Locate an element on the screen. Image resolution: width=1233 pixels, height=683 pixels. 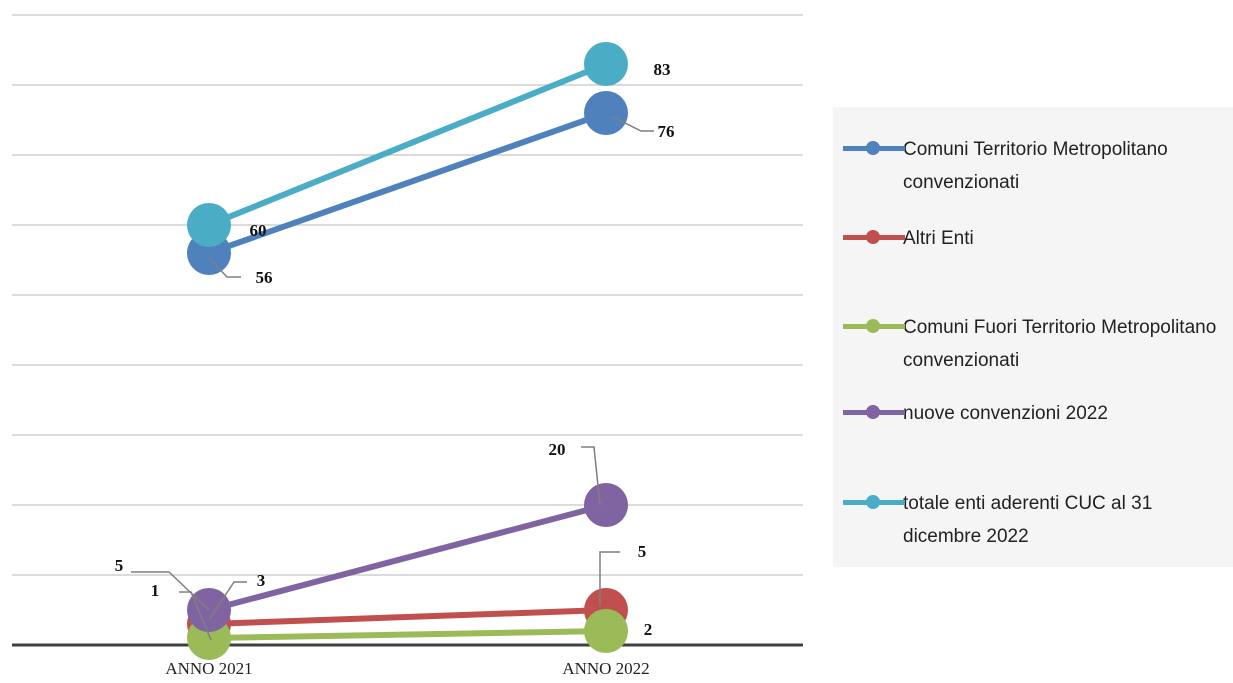
data-label: 2 is located at coordinates (648, 629).